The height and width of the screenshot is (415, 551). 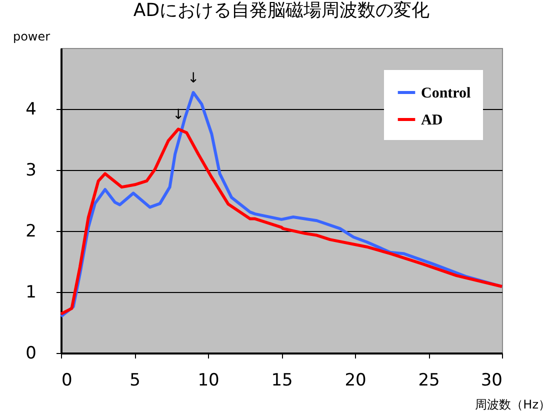 I want to click on x-tick-label: 5, so click(x=135, y=380).